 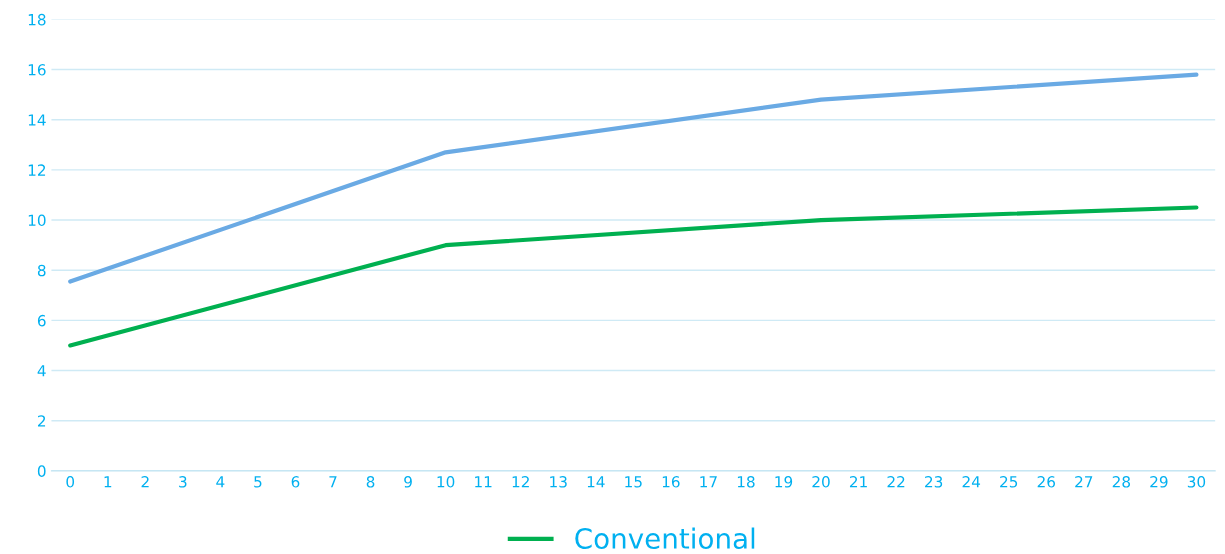 I want to click on x-tick-label: 20, so click(x=821, y=482).